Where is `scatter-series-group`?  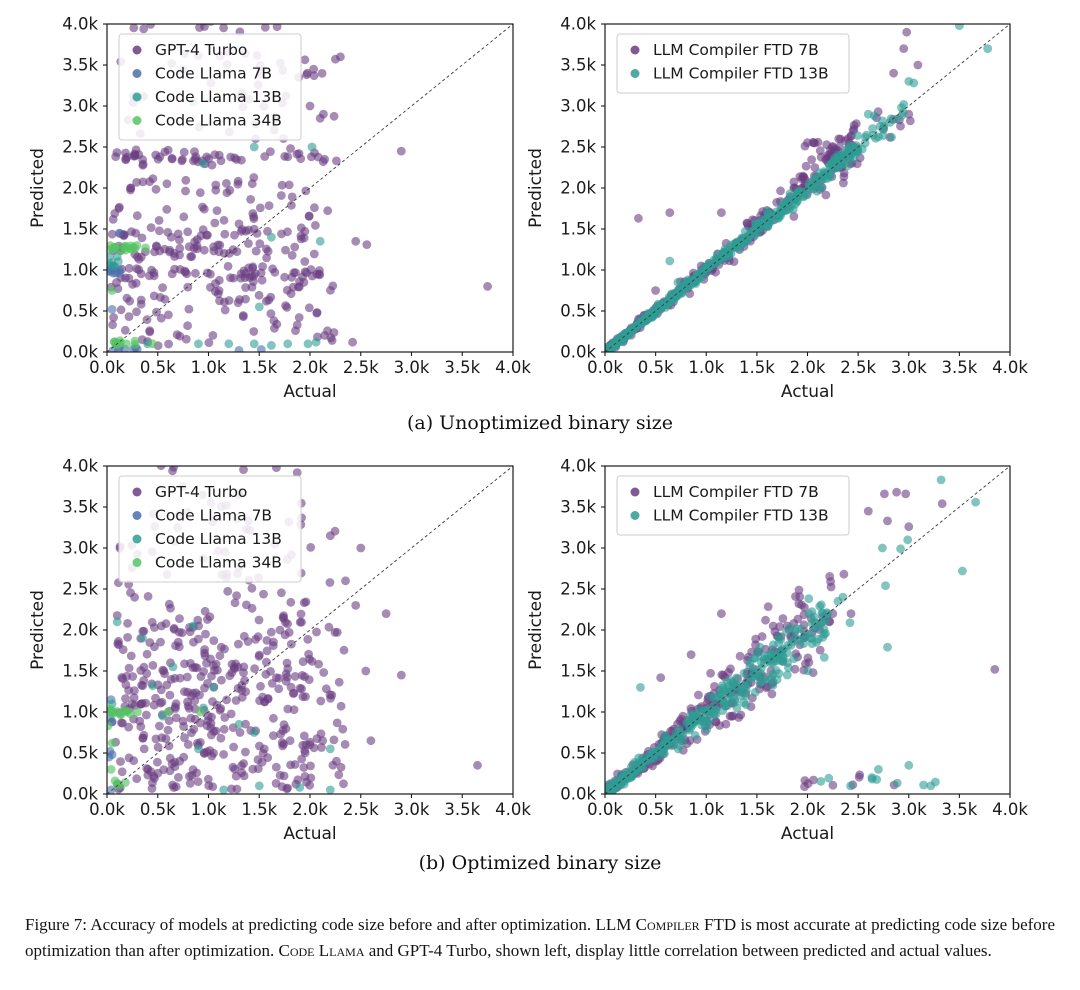 scatter-series-group is located at coordinates (802, 634).